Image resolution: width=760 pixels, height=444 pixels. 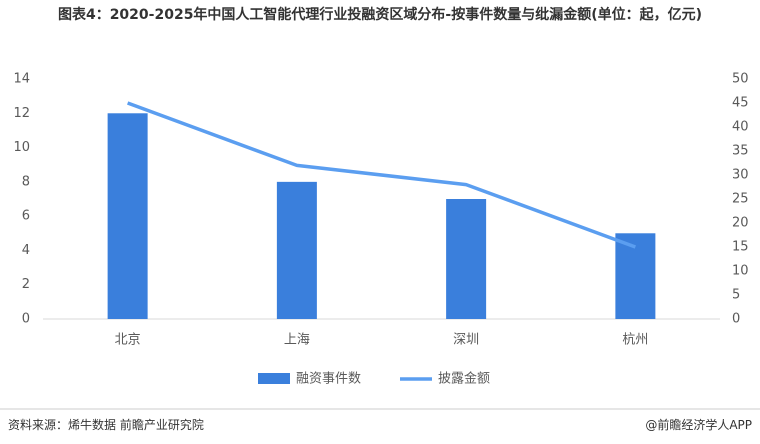 I want to click on y-tick-label: 2, so click(x=26, y=284).